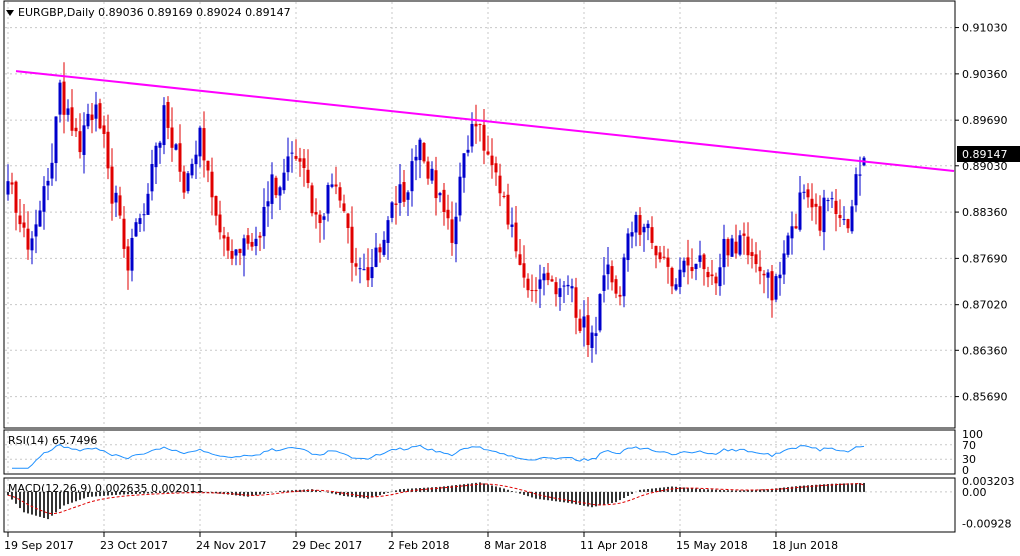 Image resolution: width=1020 pixels, height=556 pixels. What do you see at coordinates (134, 545) in the screenshot?
I see `x-tick-label: 23 Oct 2017` at bounding box center [134, 545].